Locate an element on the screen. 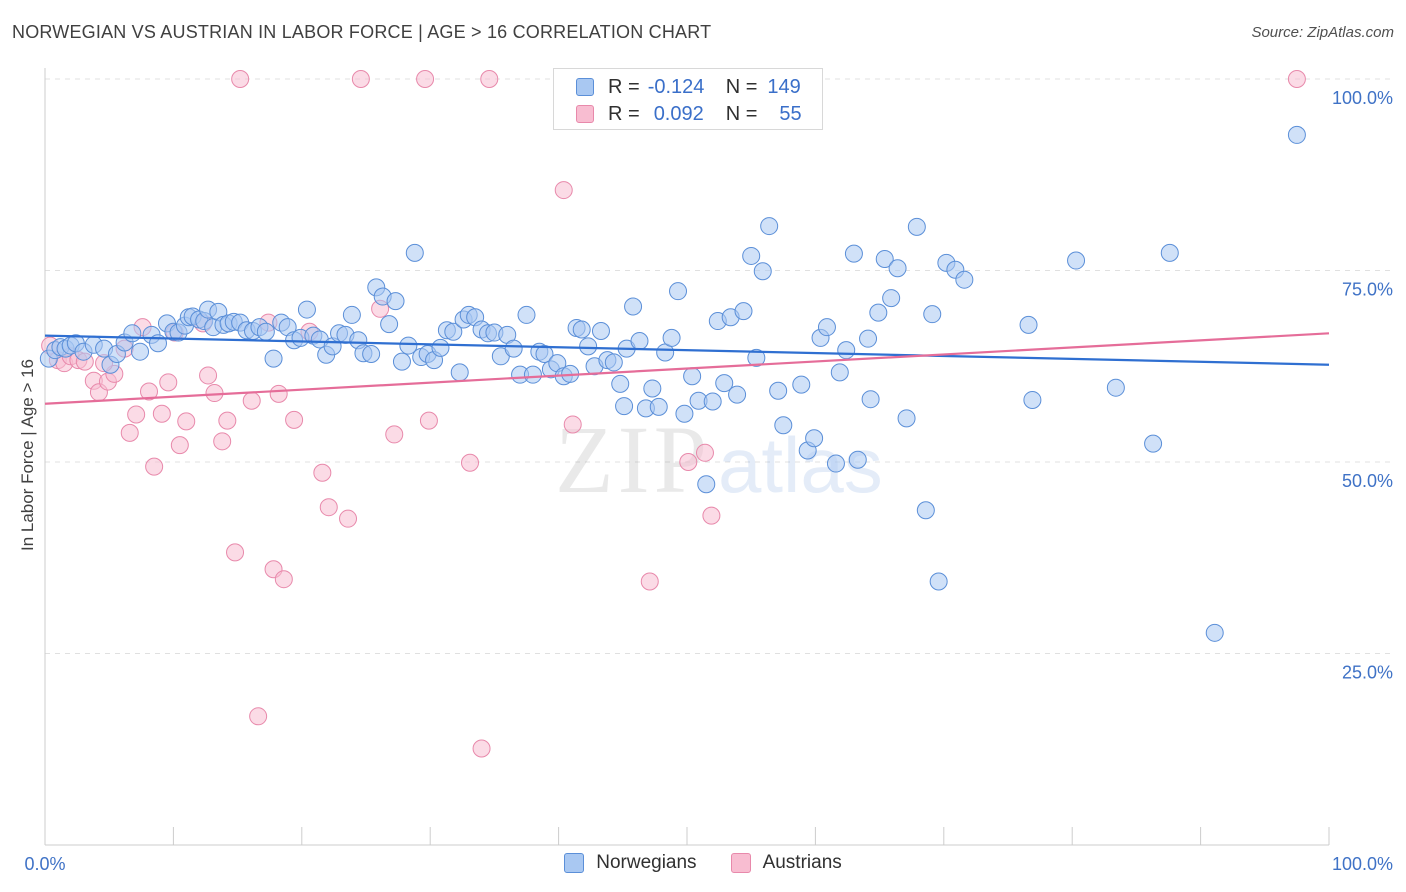 The height and width of the screenshot is (892, 1406). legend-item-norwegians: Norwegians is located at coordinates (630, 863).